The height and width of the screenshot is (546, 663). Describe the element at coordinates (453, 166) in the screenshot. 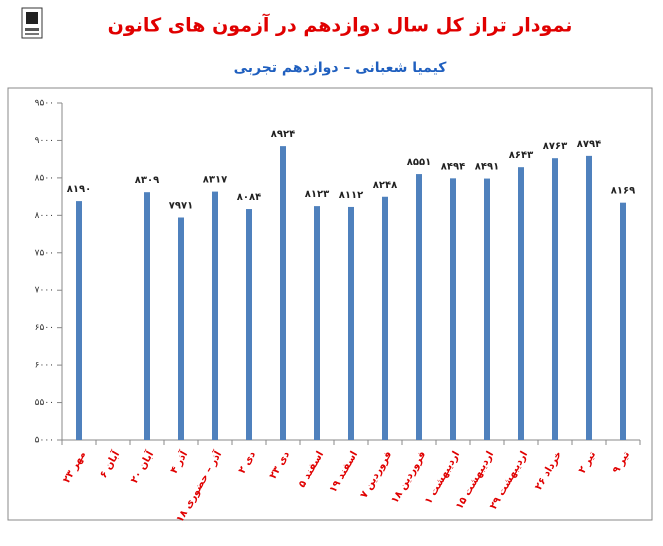

I see `data-label: ۸۴۹۴` at that location.